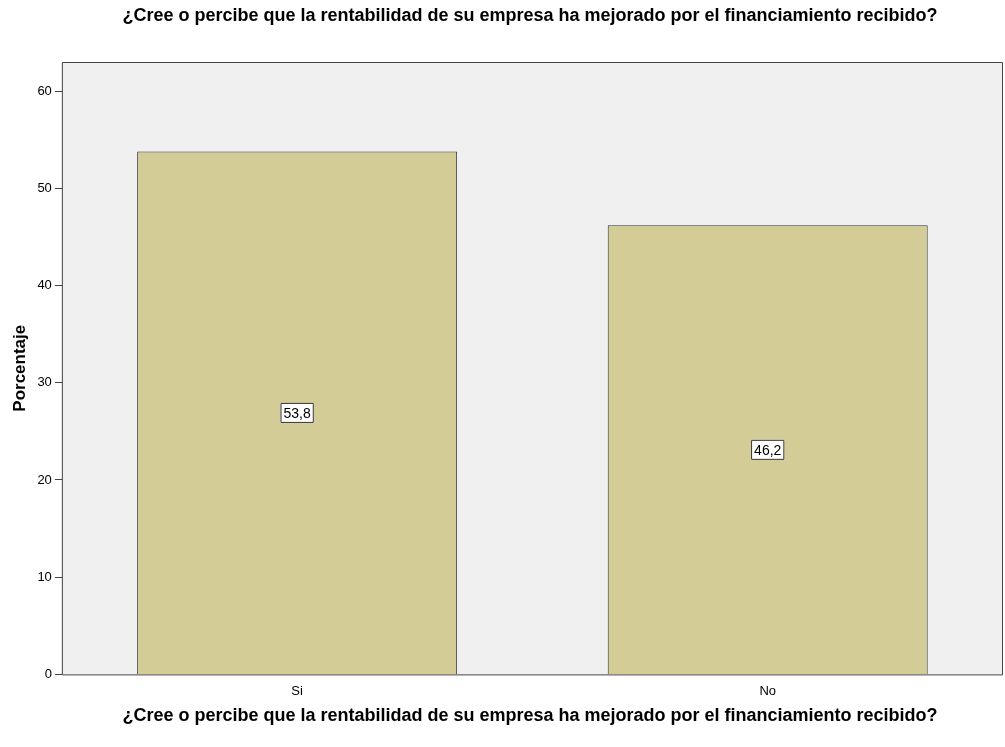  I want to click on y-tick-label: 10, so click(44, 576).